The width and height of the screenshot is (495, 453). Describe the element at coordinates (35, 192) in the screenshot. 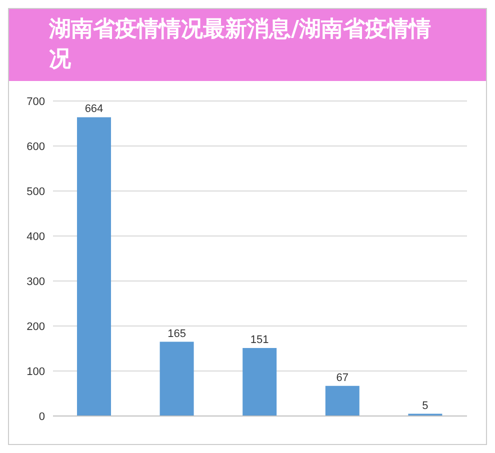

I see `y-tick-label: 500` at that location.